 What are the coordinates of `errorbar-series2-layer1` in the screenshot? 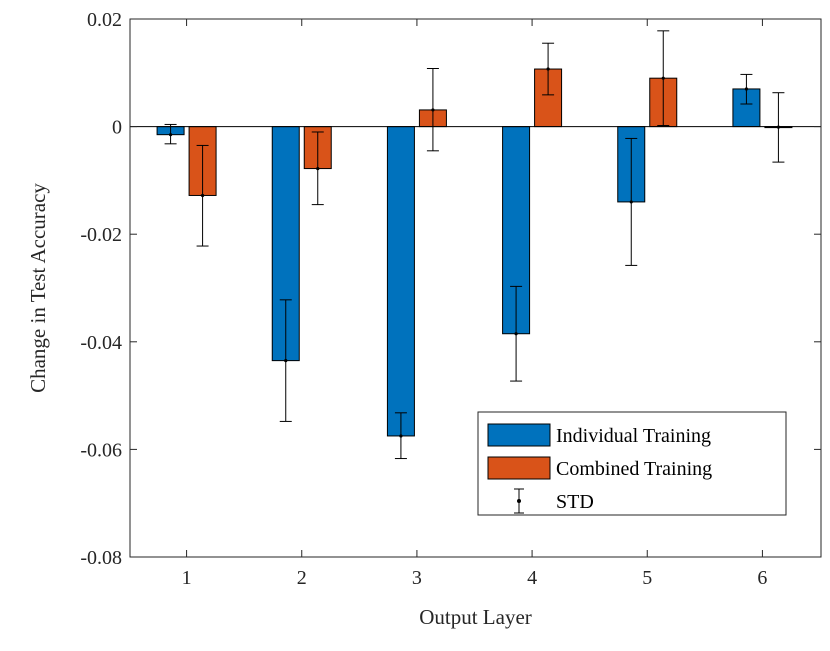 It's located at (202, 195).